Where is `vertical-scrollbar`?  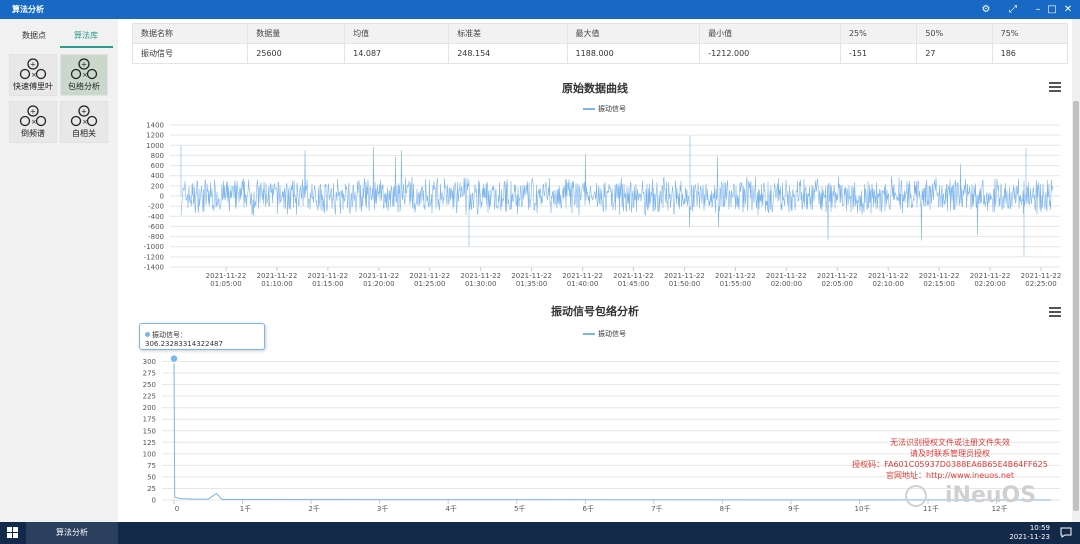 vertical-scrollbar is located at coordinates (1076, 270).